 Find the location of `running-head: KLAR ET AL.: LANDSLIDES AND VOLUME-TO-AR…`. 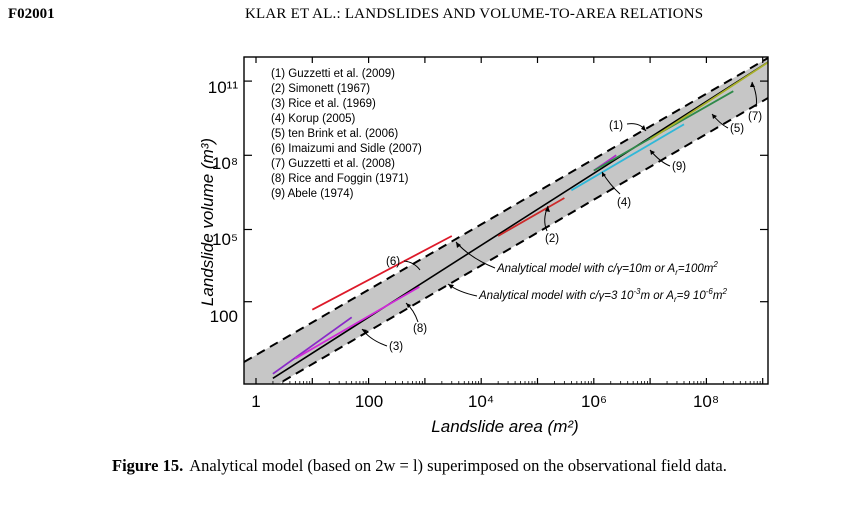

running-head: KLAR ET AL.: LANDSLIDES AND VOLUME-TO-AR… is located at coordinates (474, 14).